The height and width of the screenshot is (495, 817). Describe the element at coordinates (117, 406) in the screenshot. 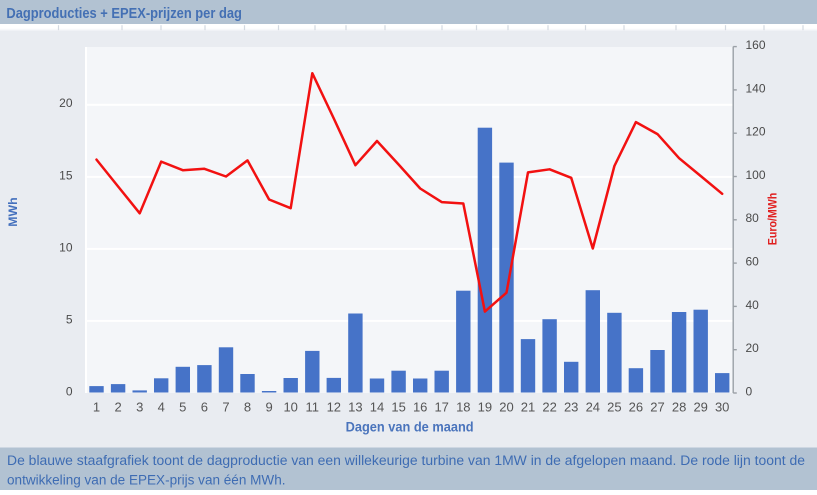

I see `svg-text: 2` at that location.